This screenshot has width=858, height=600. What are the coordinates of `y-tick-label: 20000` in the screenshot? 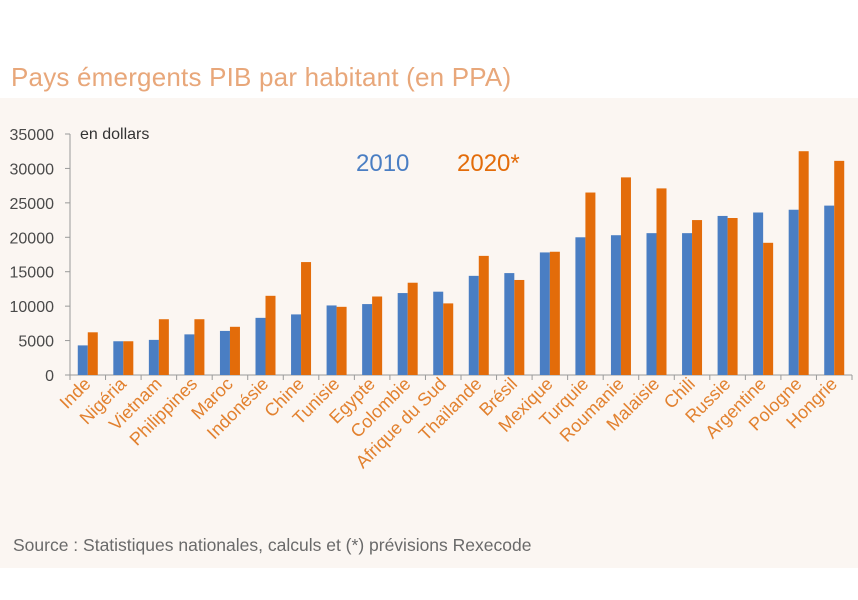 It's located at (32, 238).